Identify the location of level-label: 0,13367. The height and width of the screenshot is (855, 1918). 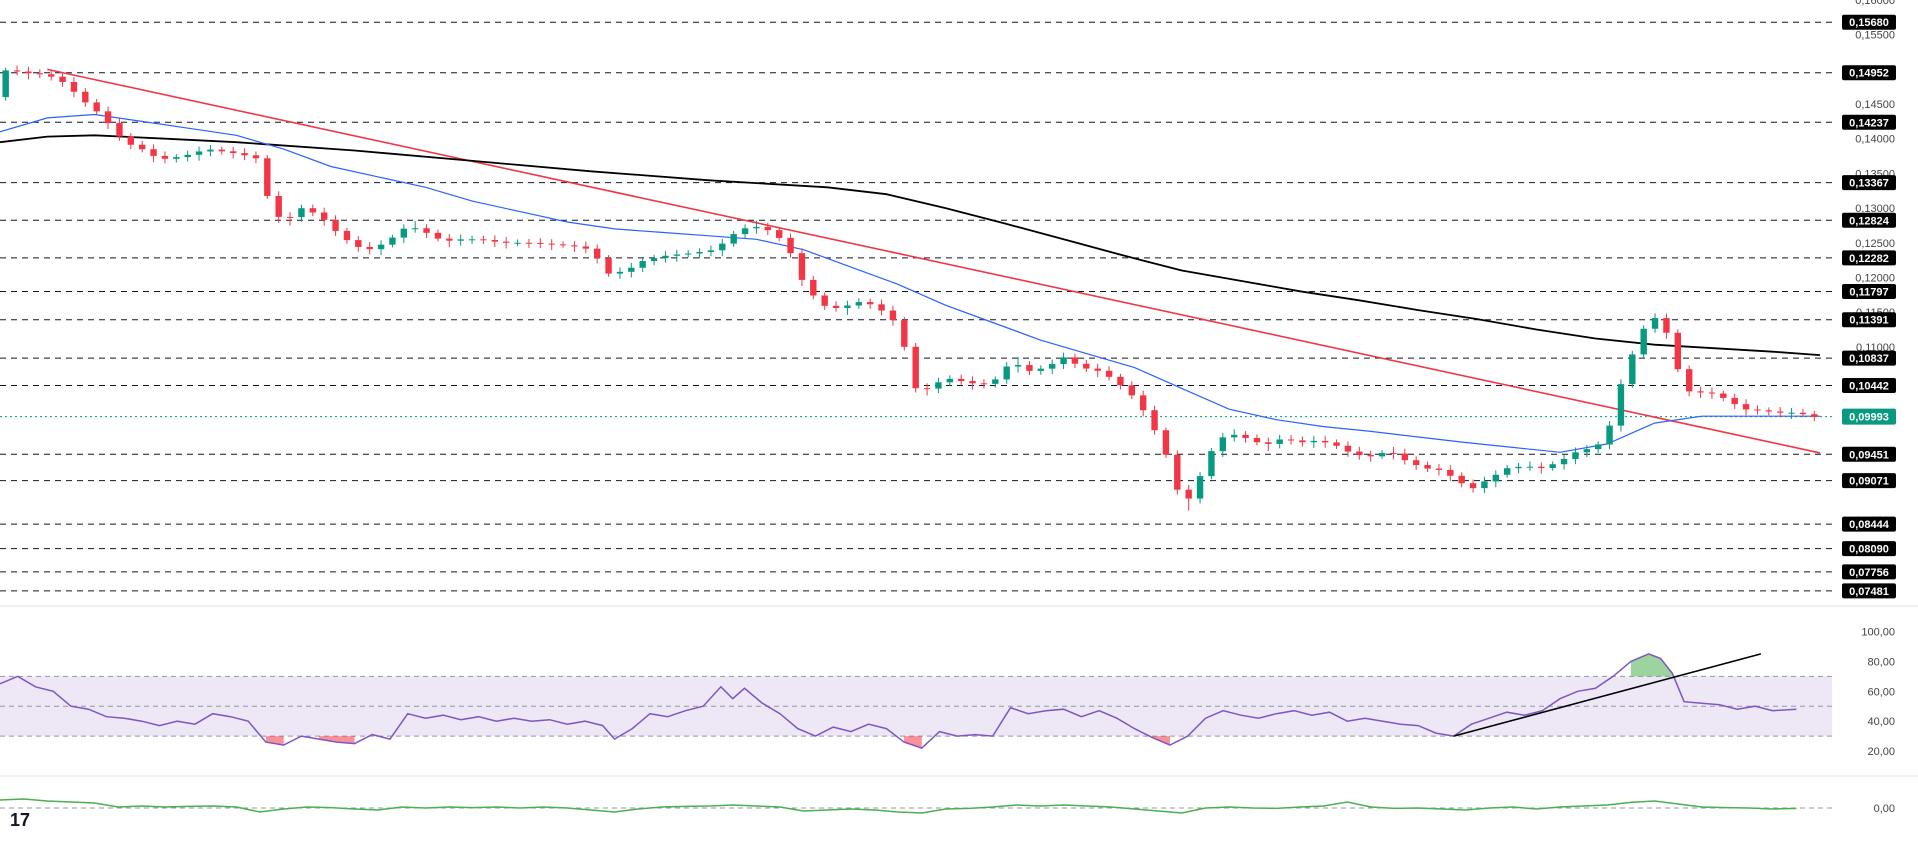
(1869, 184).